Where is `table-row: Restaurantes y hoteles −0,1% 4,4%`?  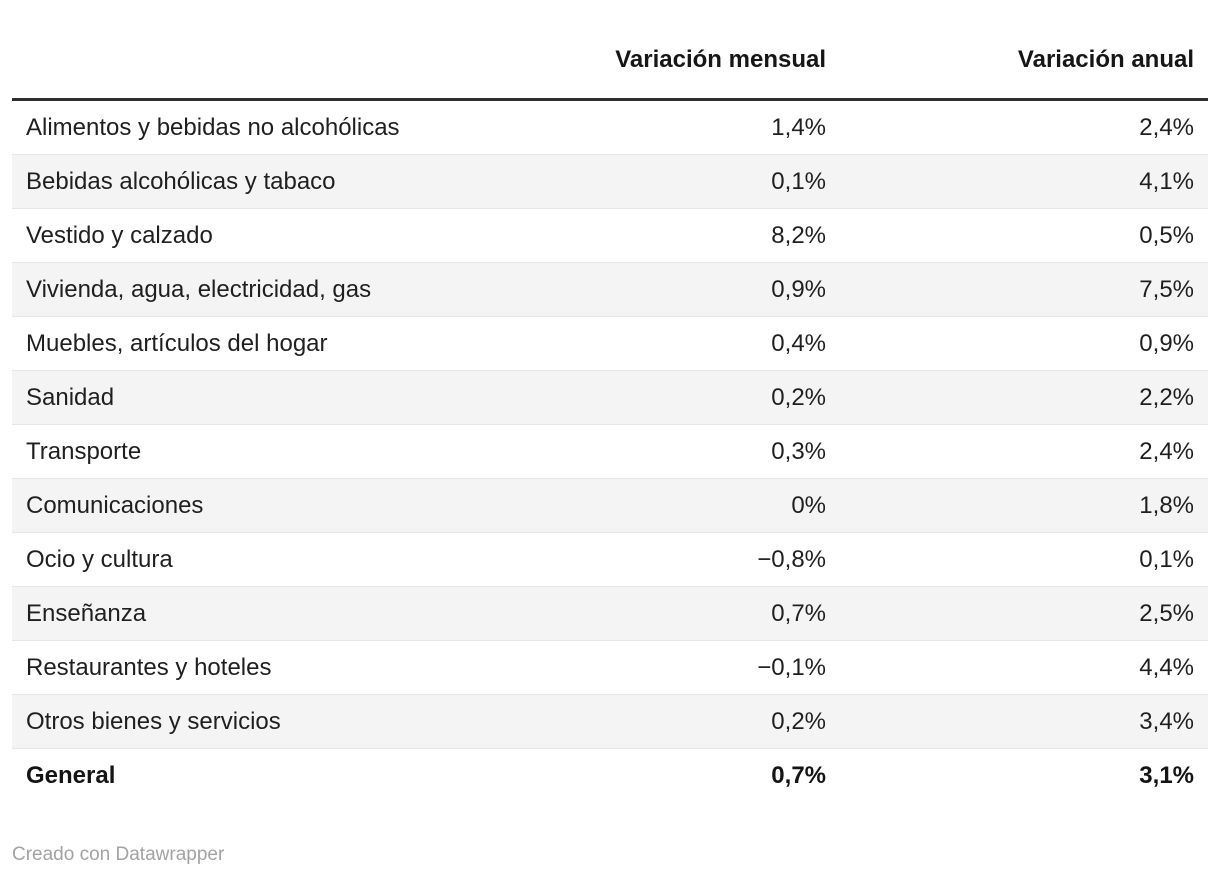
table-row: Restaurantes y hoteles −0,1% 4,4% is located at coordinates (610, 667).